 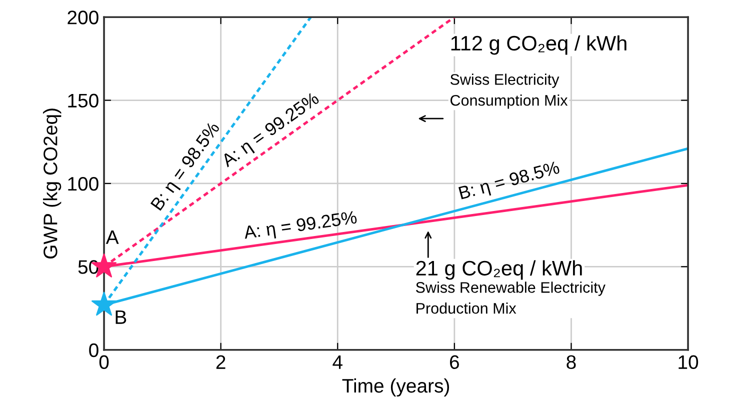 I want to click on y-tick-label: 0, so click(x=93, y=350).